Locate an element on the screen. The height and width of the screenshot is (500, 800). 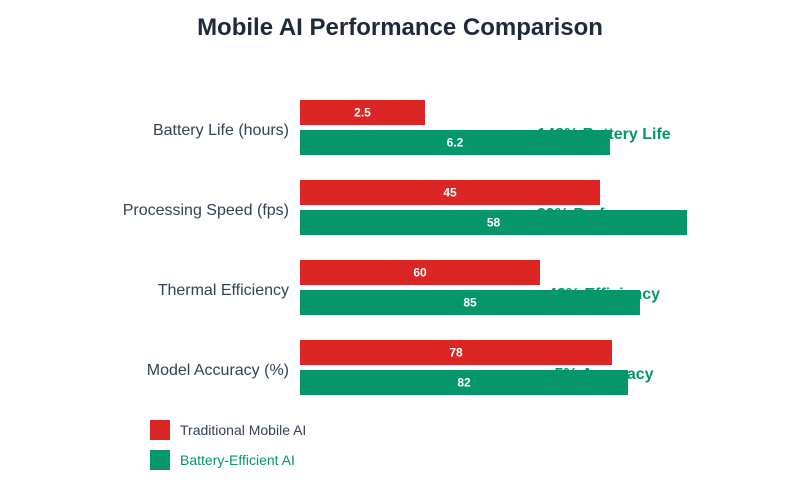
bar-value-label: 45 is located at coordinates (450, 193).